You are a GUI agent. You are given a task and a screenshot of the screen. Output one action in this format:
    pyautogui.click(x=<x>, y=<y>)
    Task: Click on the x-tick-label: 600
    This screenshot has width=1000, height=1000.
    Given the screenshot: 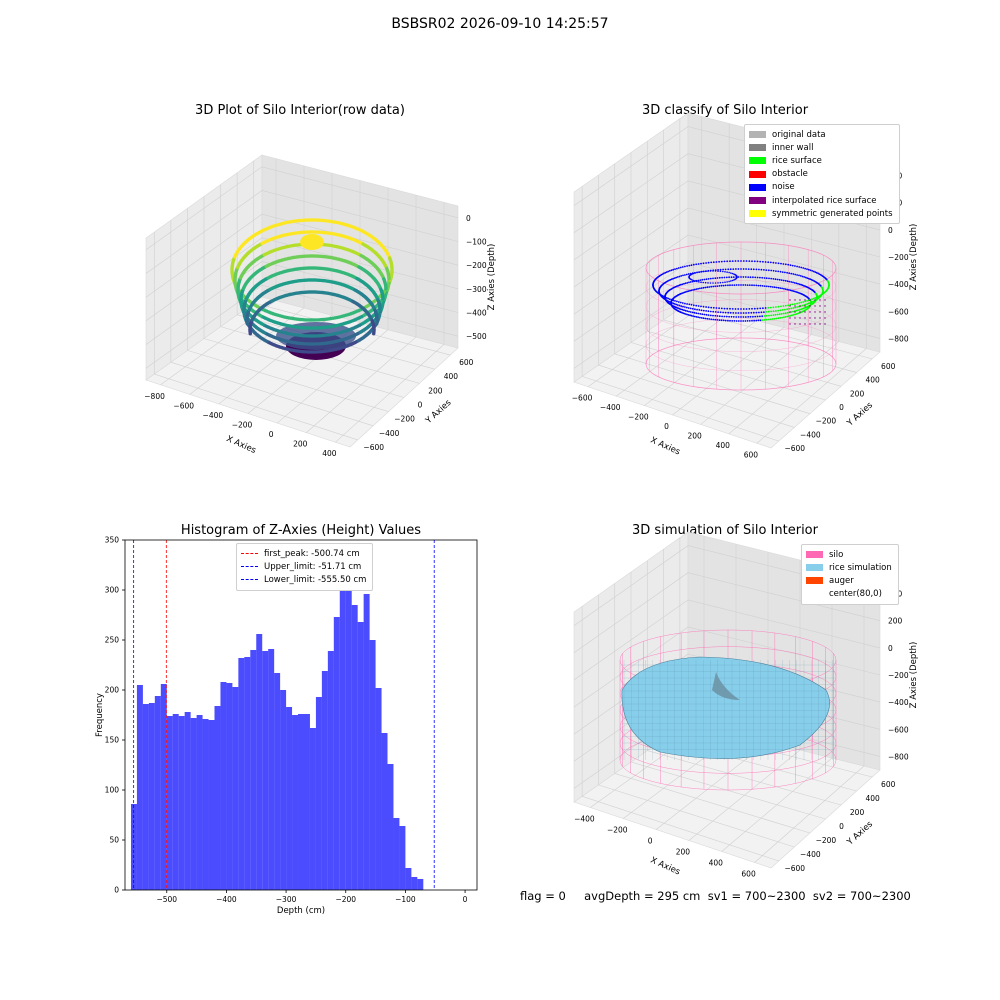 What is the action you would take?
    pyautogui.click(x=751, y=454)
    